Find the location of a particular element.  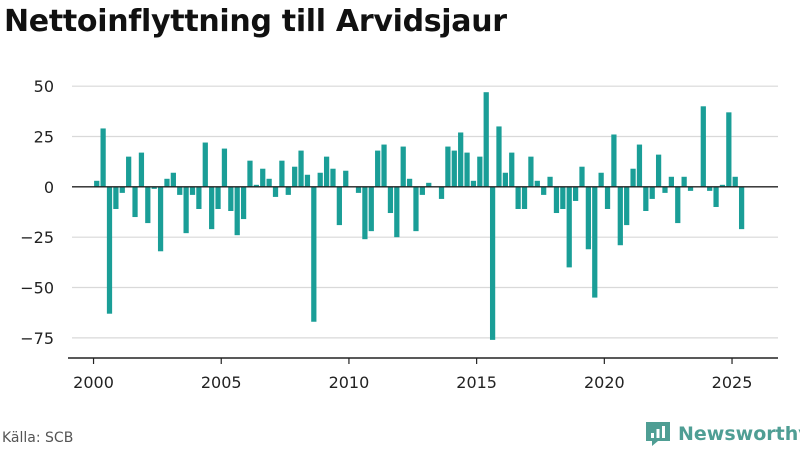

chart-title: Nettoinflyttning till Arvidsjaur is located at coordinates (255, 21).